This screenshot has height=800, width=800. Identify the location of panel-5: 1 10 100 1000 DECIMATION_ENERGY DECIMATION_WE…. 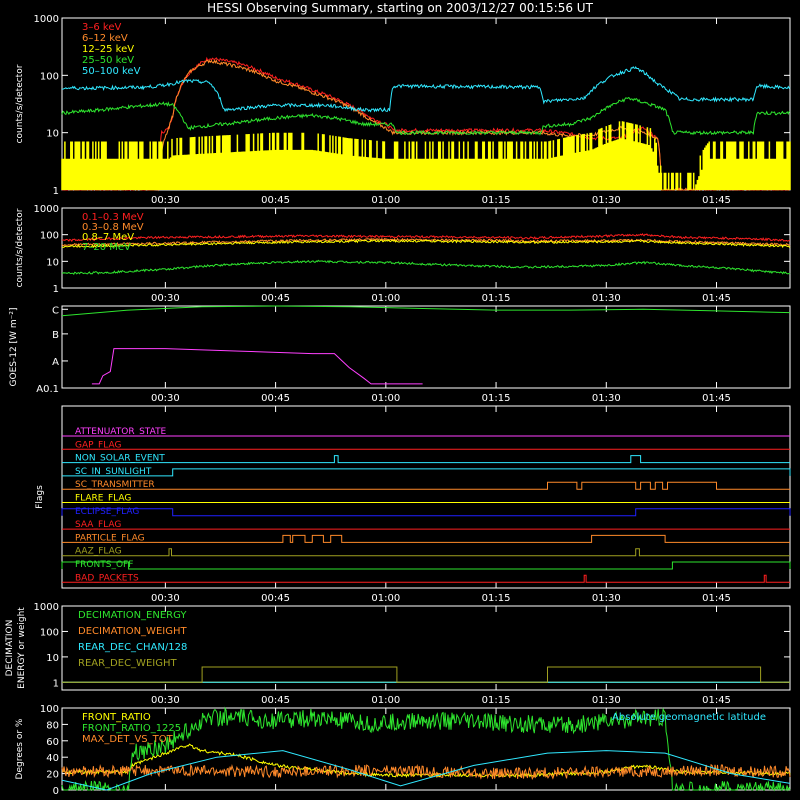
(398, 654).